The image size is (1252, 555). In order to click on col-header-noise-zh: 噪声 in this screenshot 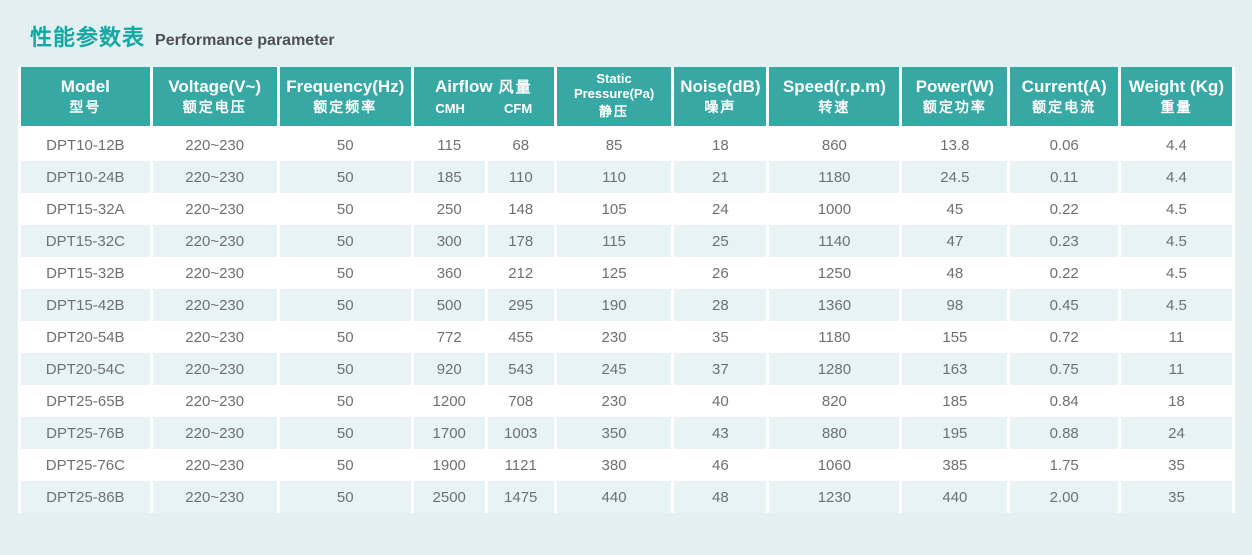, I will do `click(720, 107)`.